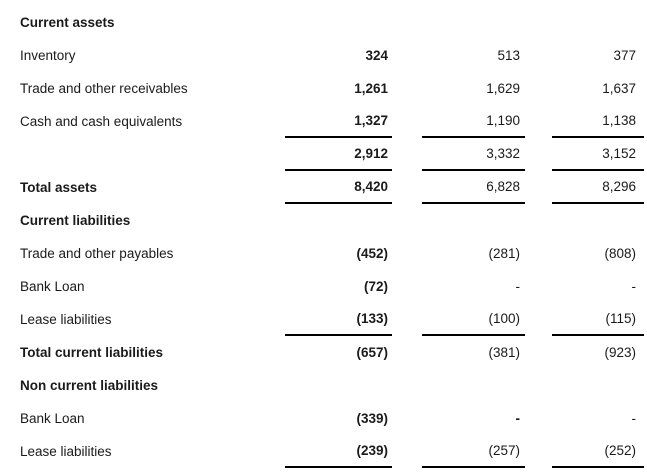  Describe the element at coordinates (67, 22) in the screenshot. I see `row-label: Current assets` at that location.